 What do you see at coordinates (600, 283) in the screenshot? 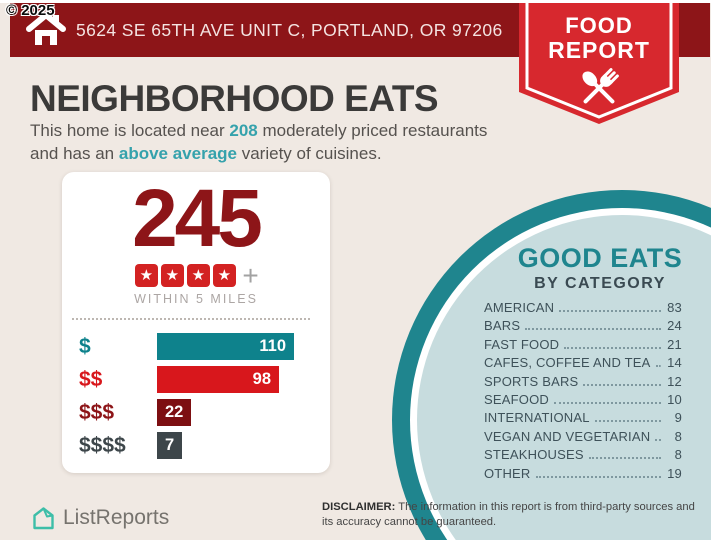
I see `good-eats-subtitle: BY CATEGORY` at bounding box center [600, 283].